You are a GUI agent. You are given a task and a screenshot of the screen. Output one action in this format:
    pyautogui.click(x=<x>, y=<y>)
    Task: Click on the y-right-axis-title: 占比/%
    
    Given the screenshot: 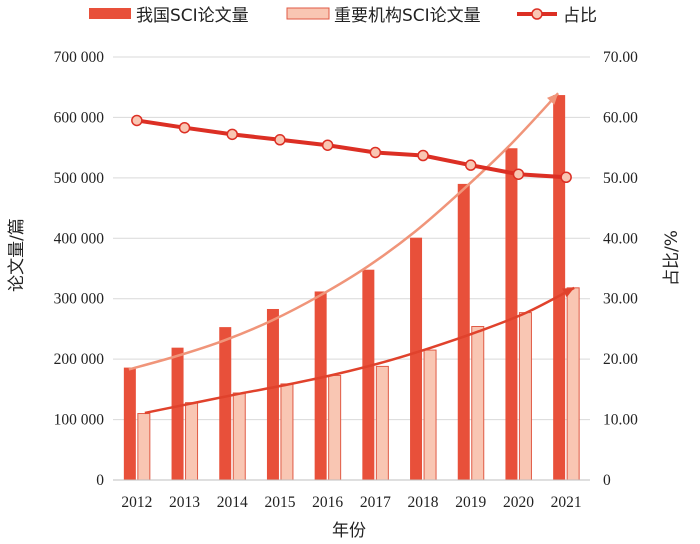 What is the action you would take?
    pyautogui.click(x=672, y=258)
    